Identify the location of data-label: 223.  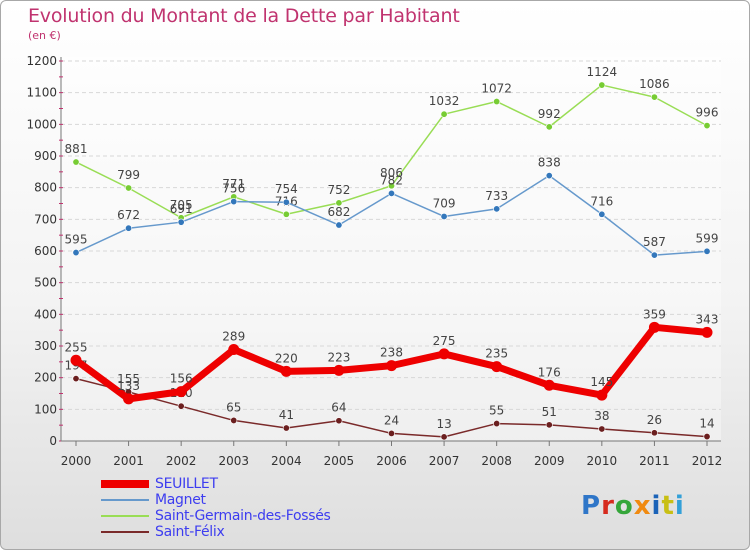
(338, 357).